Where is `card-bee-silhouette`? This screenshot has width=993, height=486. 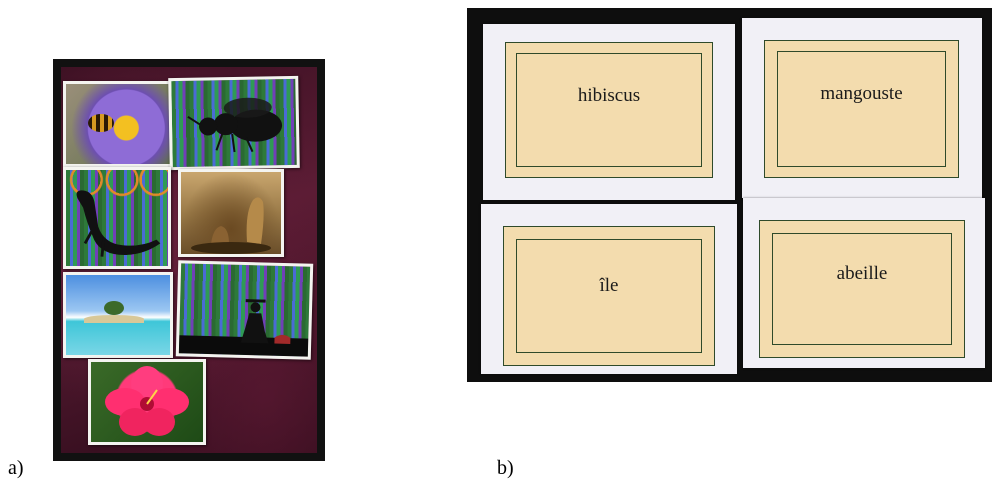 card-bee-silhouette is located at coordinates (234, 123).